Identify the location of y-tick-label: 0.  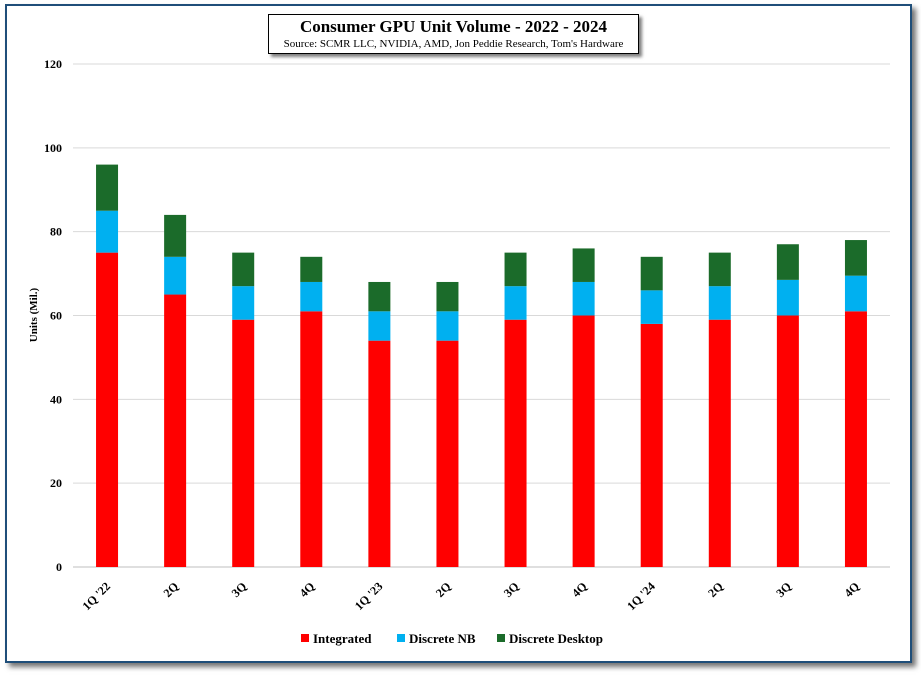
(59, 567).